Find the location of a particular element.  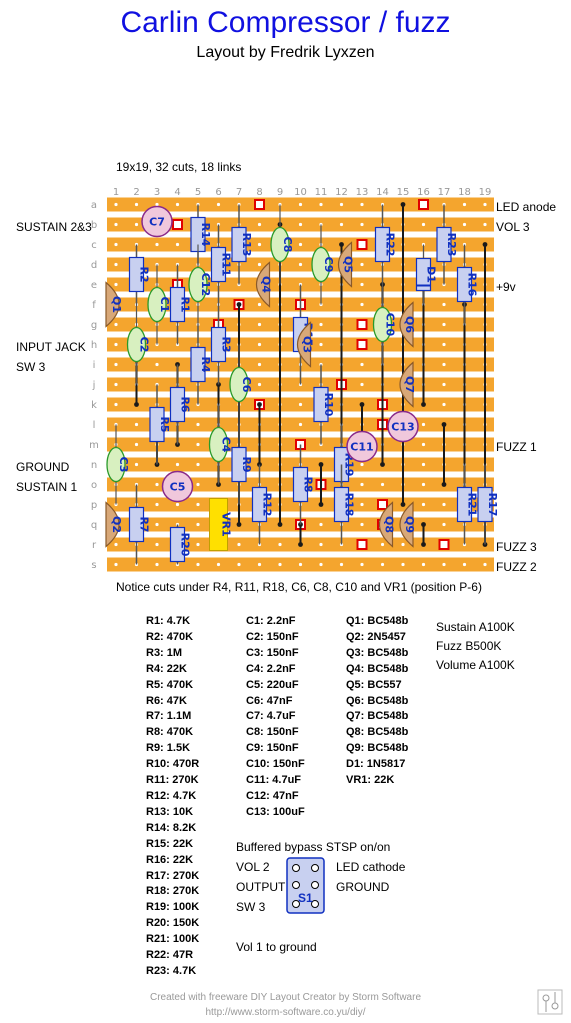

resistor-label: R5 is located at coordinates (164, 424).